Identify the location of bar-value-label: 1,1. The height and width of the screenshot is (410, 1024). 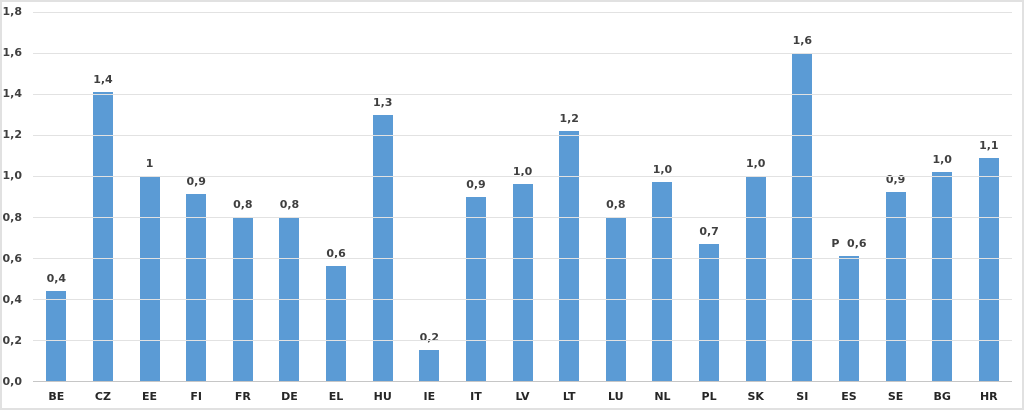
(989, 145).